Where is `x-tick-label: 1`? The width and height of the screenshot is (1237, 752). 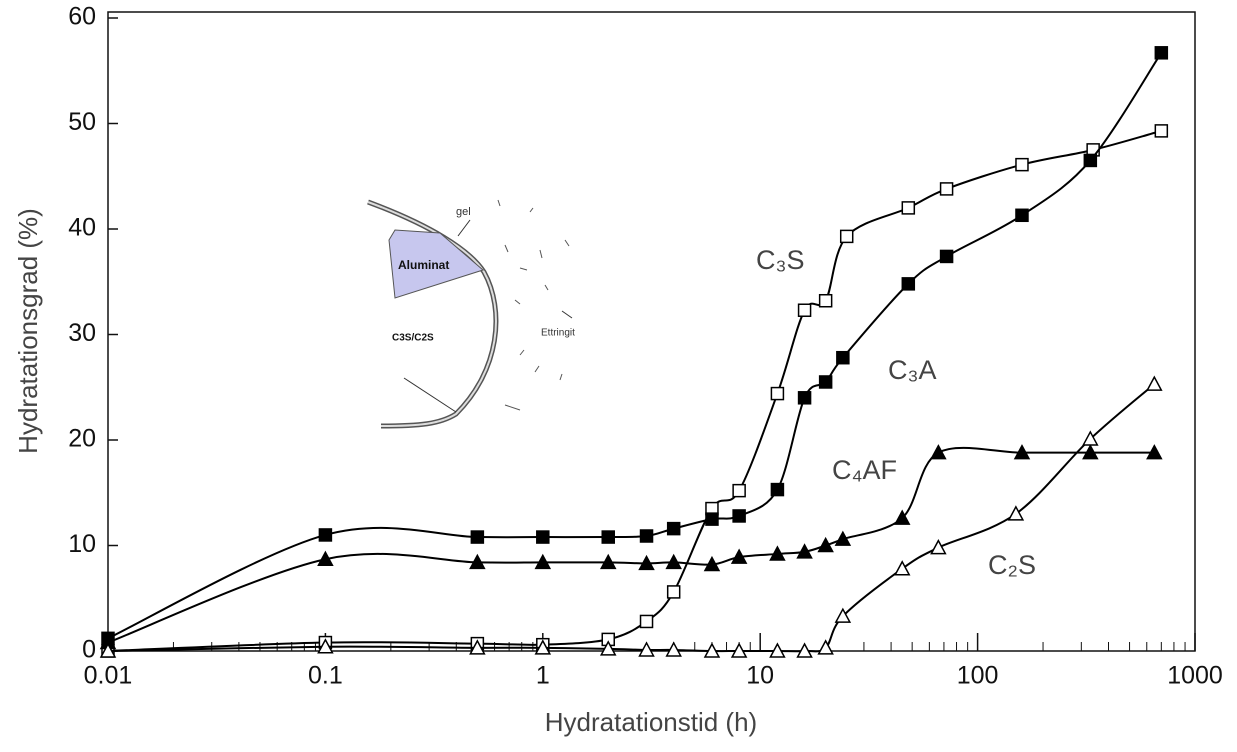
x-tick-label: 1 is located at coordinates (543, 676).